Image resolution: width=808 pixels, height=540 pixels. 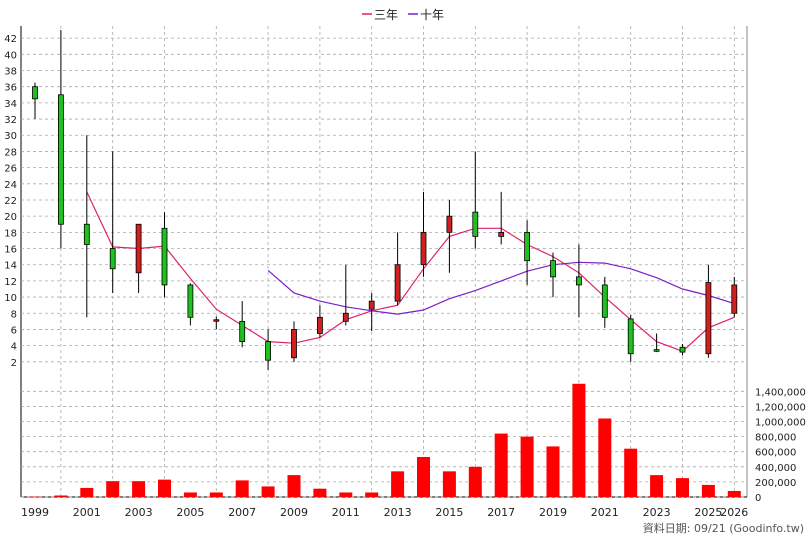 What do you see at coordinates (734, 512) in the screenshot?
I see `x-tick-label: 2026` at bounding box center [734, 512].